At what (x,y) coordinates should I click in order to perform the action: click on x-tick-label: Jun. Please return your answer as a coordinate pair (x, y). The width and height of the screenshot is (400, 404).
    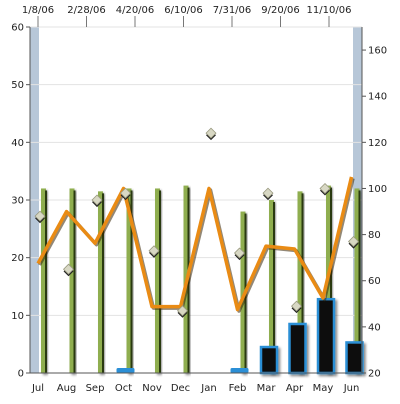
    Looking at the image, I should click on (351, 388).